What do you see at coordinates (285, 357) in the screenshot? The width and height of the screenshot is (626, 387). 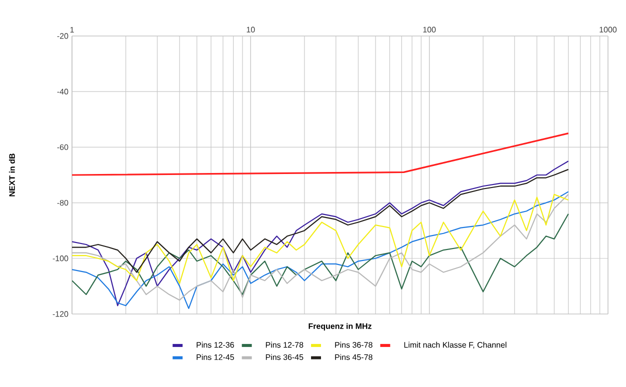 I see `legend-label: Pins 36-45` at bounding box center [285, 357].